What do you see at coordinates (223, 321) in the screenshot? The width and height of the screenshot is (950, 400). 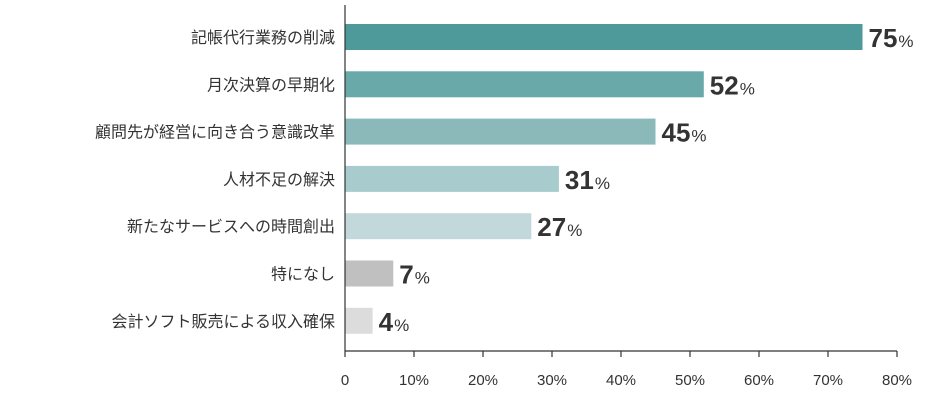 I see `category-label: 会計ソフト販売による収入確保` at bounding box center [223, 321].